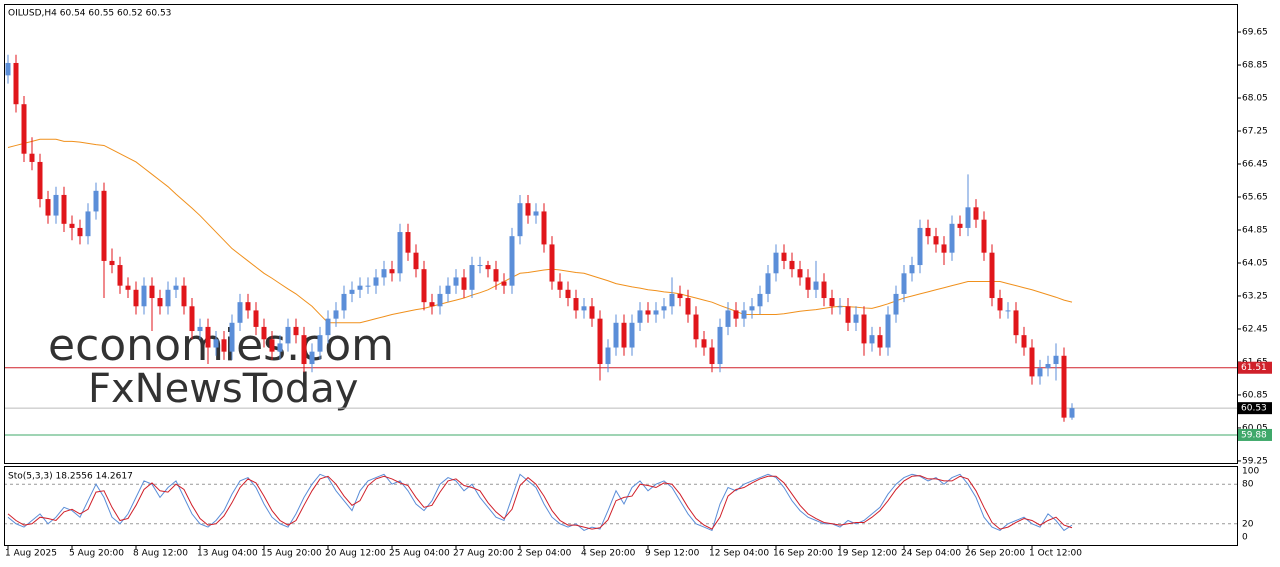 This screenshot has height=567, width=1280. Describe the element at coordinates (867, 554) in the screenshot. I see `x-tick-label: 19 Sep 12:00` at that location.